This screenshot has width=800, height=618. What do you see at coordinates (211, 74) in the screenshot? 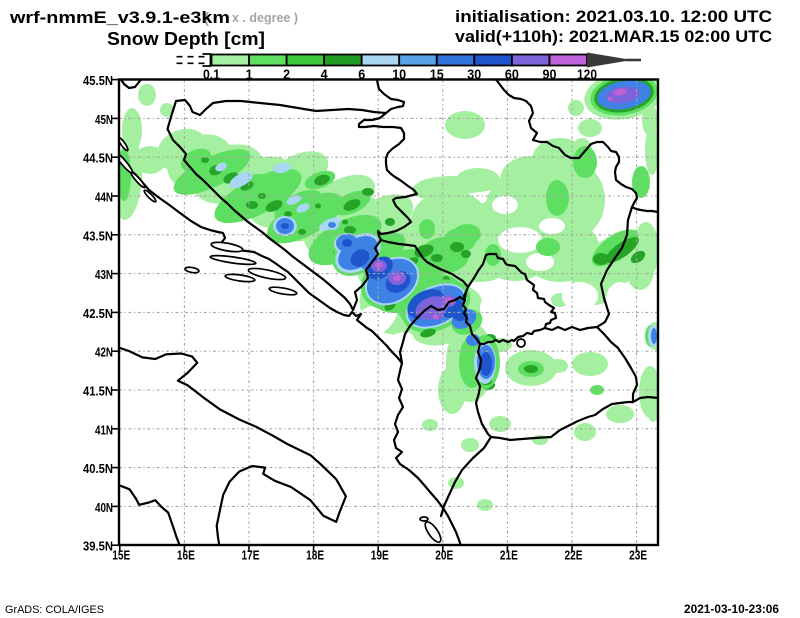
I see `svg-text: 0.1` at bounding box center [211, 74].